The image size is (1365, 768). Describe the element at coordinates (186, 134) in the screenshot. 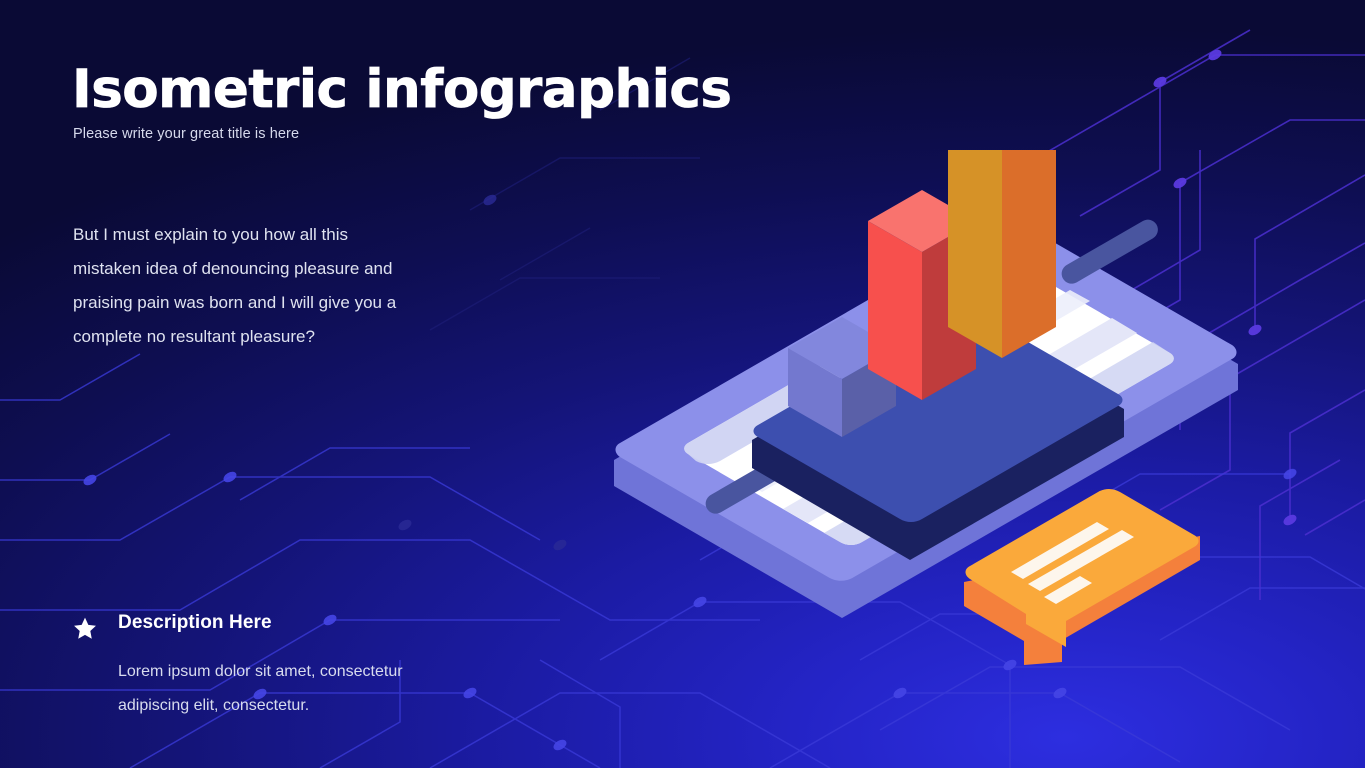

I see `page-subtitle: Please write your great title is here` at that location.